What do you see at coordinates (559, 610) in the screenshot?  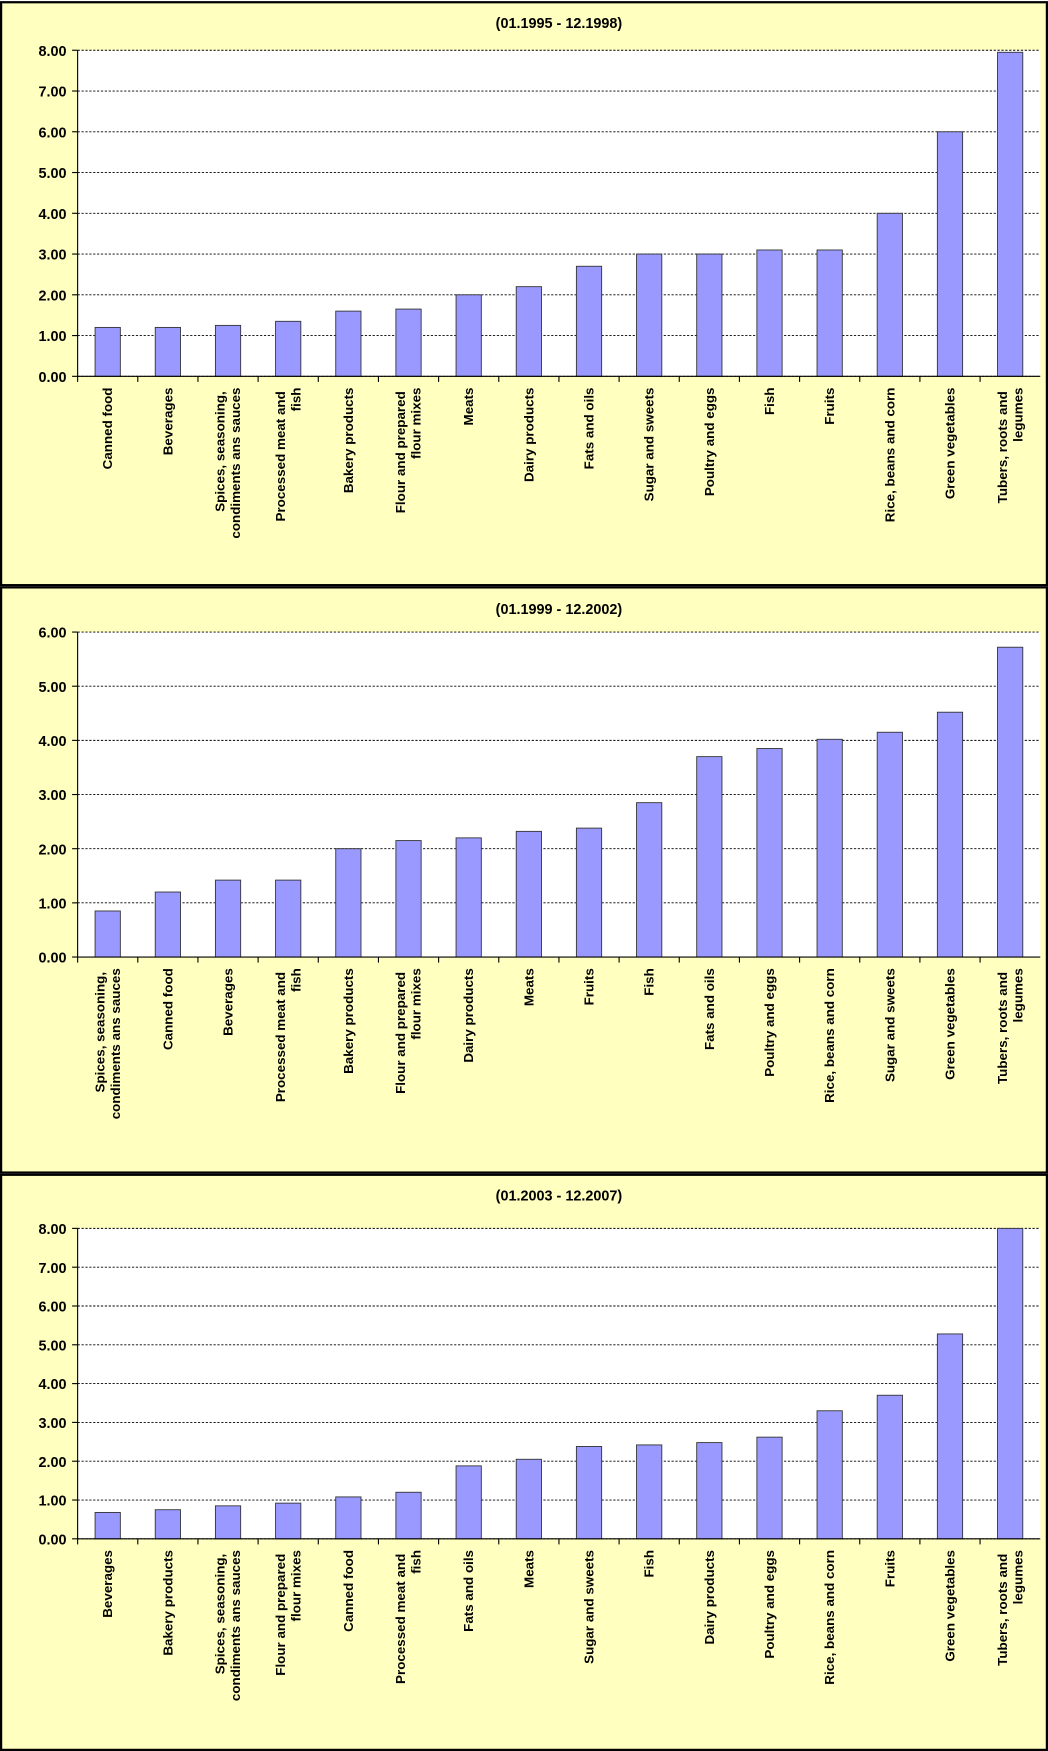 I see `chart-title: (01.1999 - 12.2002)` at bounding box center [559, 610].